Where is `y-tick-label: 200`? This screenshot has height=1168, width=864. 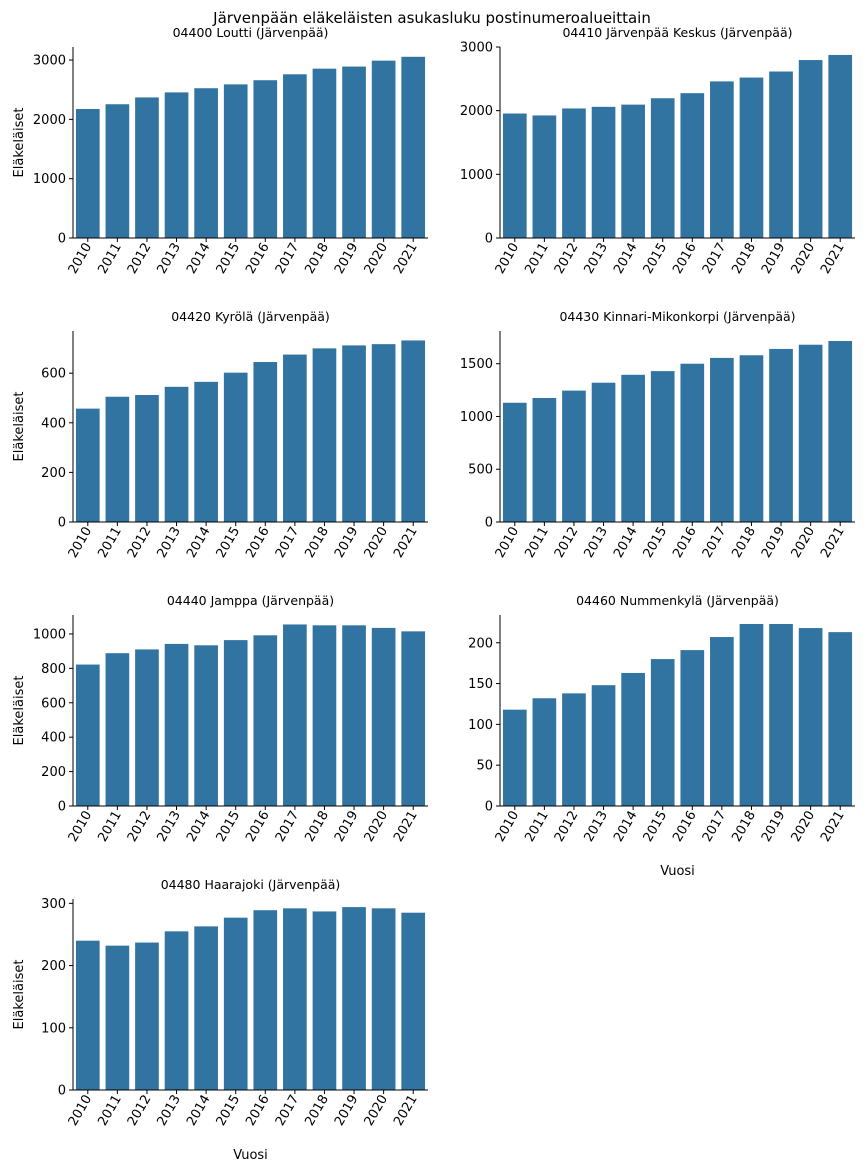 y-tick-label: 200 is located at coordinates (480, 643).